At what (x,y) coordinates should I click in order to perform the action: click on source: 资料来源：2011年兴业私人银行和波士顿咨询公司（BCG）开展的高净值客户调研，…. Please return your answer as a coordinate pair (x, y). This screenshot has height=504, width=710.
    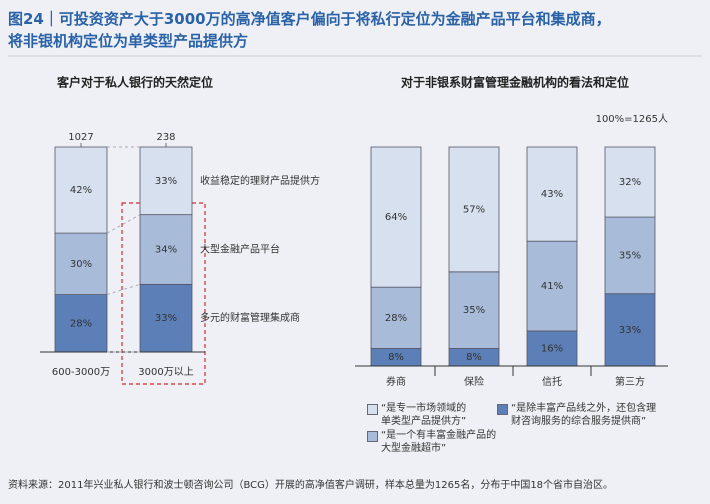
    Looking at the image, I should click on (311, 485).